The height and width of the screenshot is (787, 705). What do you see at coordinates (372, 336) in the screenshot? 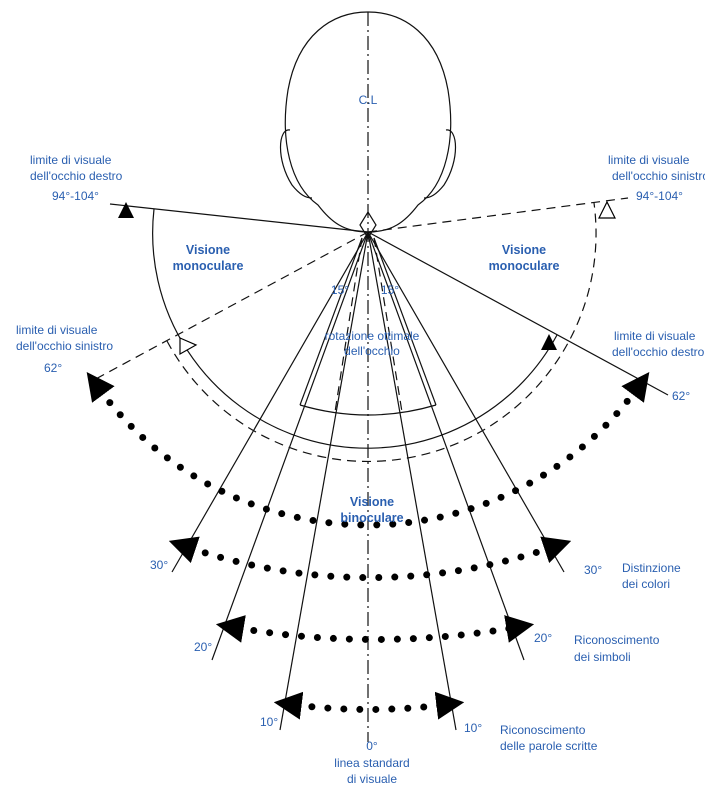
I see `label: rotazione ottimale` at bounding box center [372, 336].